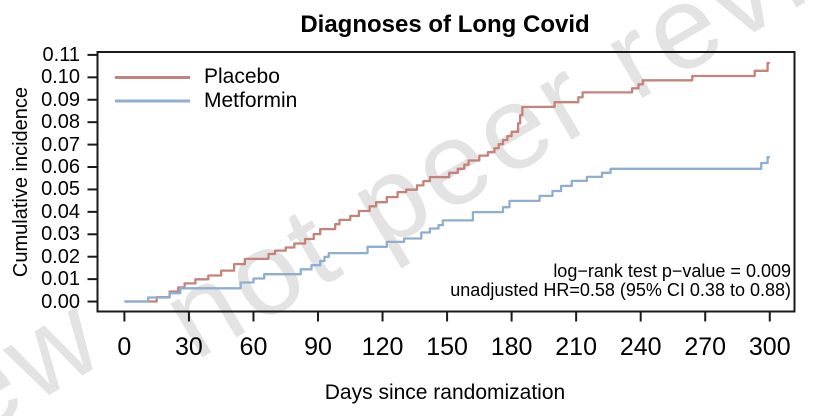  What do you see at coordinates (60, 301) in the screenshot?
I see `y-tick-label: 0.00` at bounding box center [60, 301].